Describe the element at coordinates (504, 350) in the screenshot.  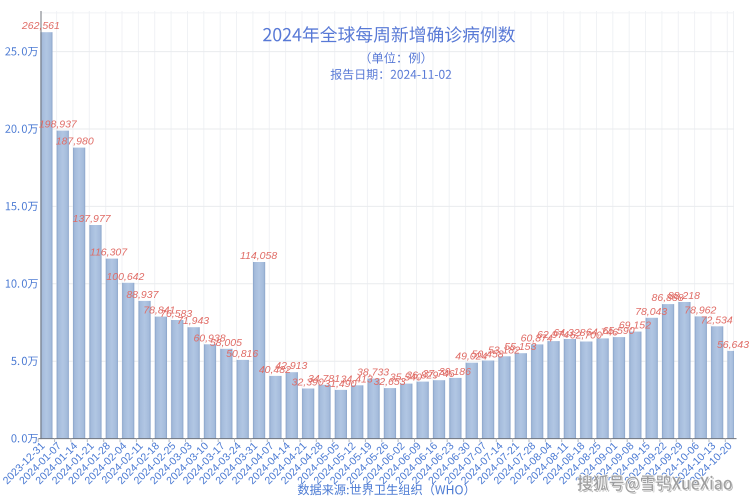
I see `svg-text: 53,182` at that location.